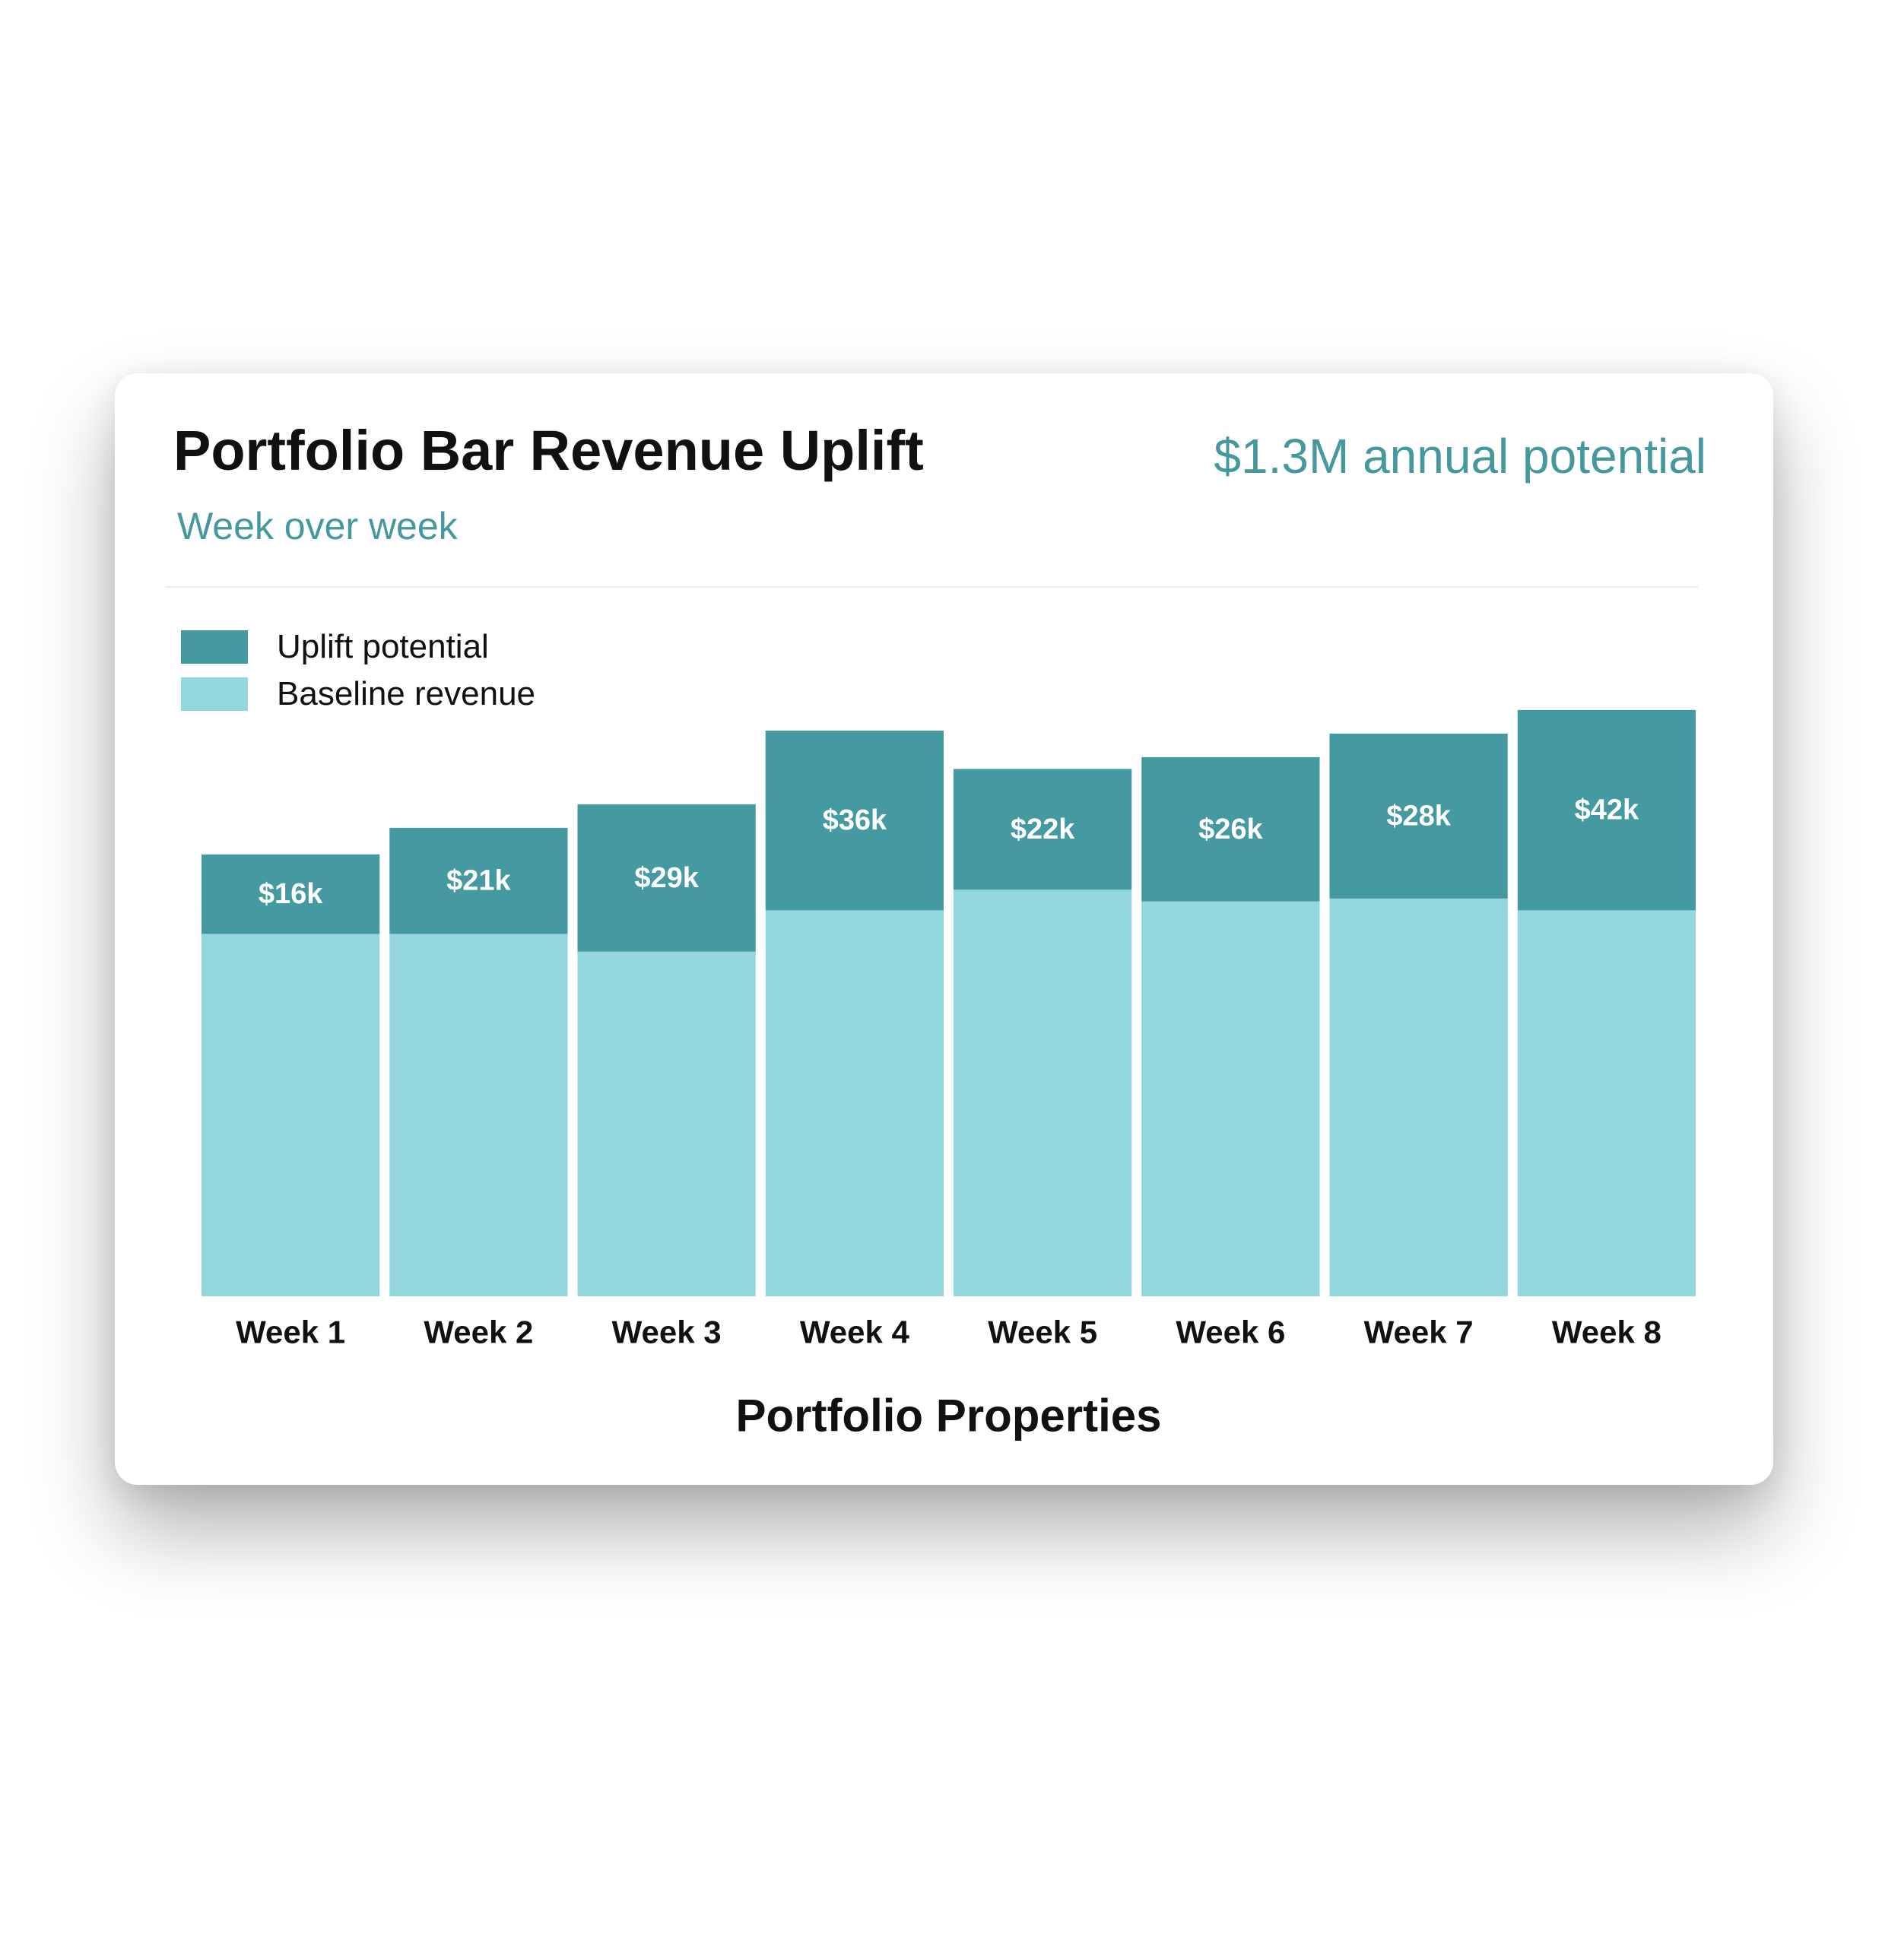 The image size is (1901, 1960). What do you see at coordinates (948, 1416) in the screenshot?
I see `x-axis-title: Portfolio Properties` at bounding box center [948, 1416].